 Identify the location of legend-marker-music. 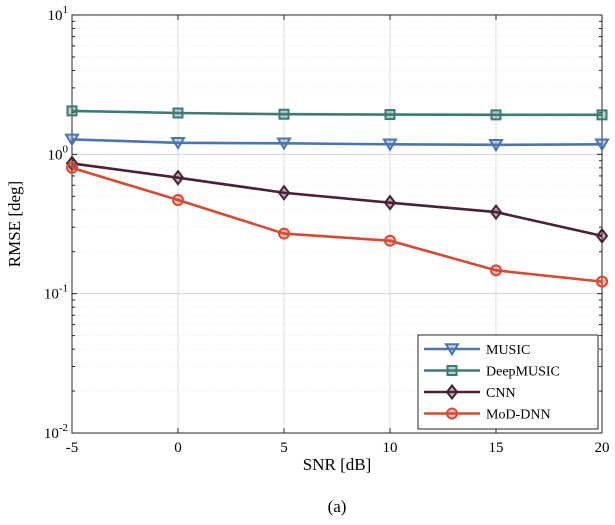
(452, 350).